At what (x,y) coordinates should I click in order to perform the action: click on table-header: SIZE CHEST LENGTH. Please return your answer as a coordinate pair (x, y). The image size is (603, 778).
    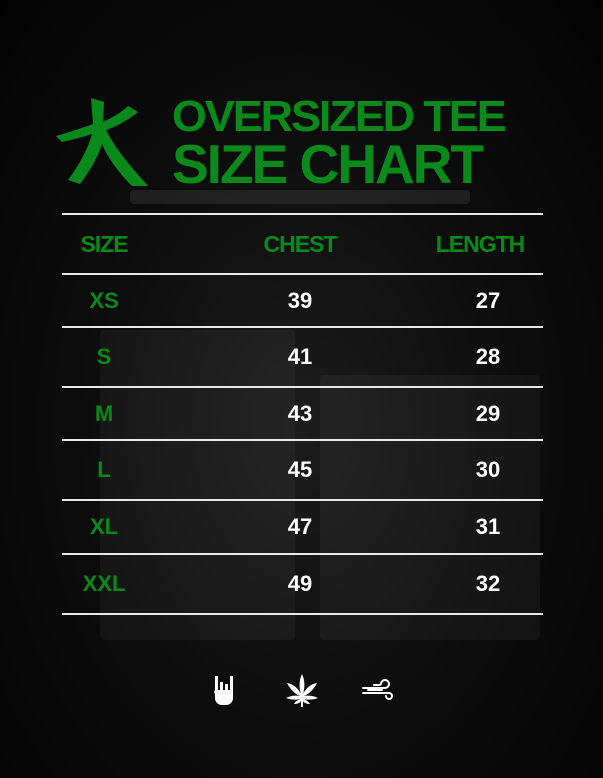
    Looking at the image, I should click on (302, 243).